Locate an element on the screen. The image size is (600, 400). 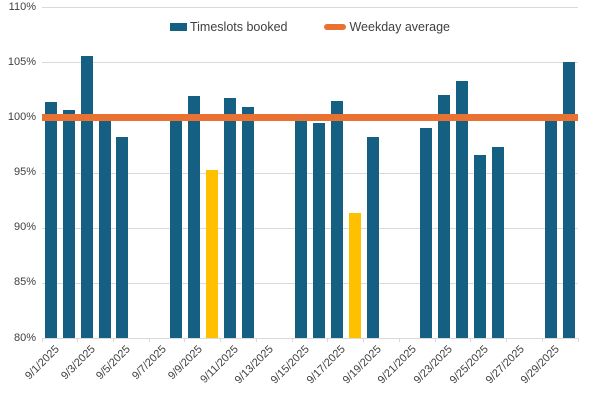
y-axis-label: 95% is located at coordinates (24, 172).